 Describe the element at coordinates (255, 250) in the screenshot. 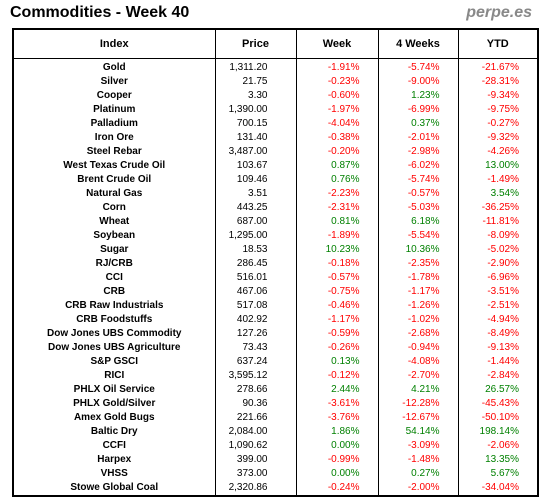

I see `price-cell: 18.53` at that location.